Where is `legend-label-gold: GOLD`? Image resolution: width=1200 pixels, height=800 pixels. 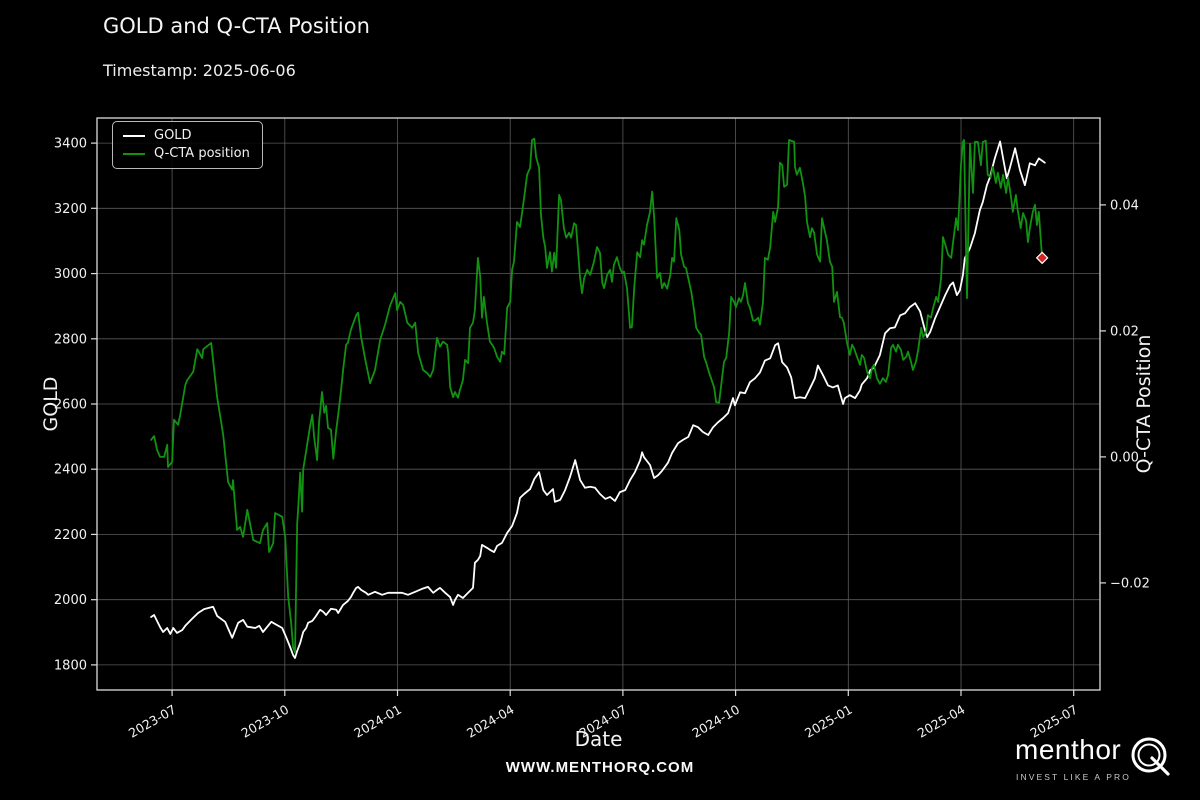
legend-label-gold: GOLD is located at coordinates (173, 135).